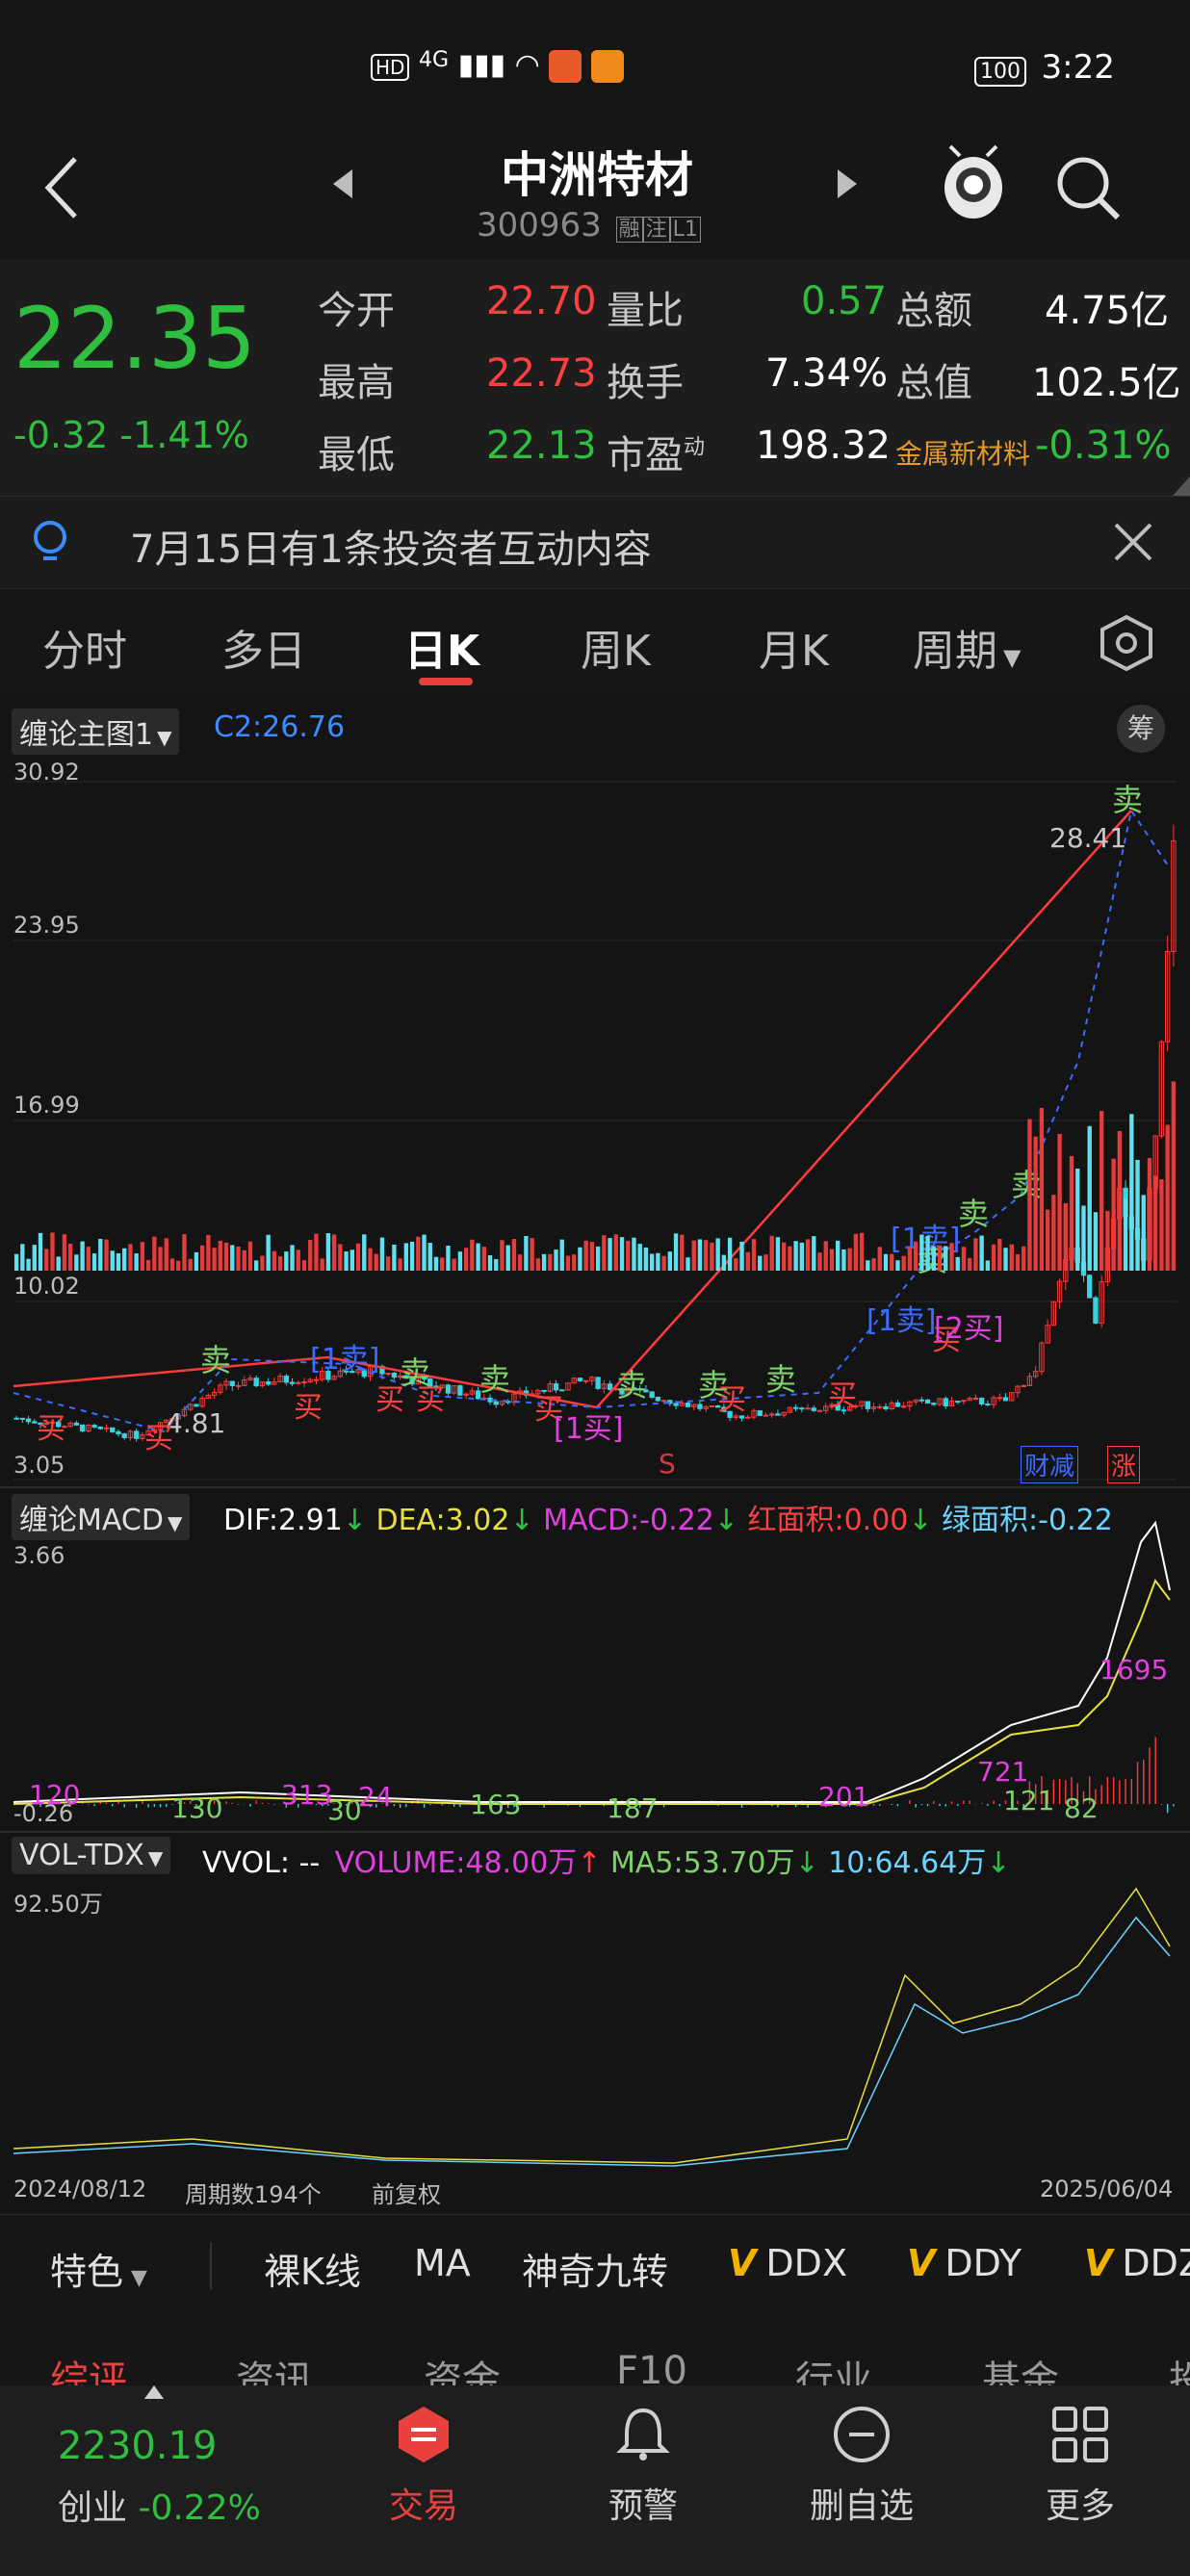 This screenshot has height=2576, width=1190. What do you see at coordinates (1127, 800) in the screenshot?
I see `sell-marker: 卖` at bounding box center [1127, 800].